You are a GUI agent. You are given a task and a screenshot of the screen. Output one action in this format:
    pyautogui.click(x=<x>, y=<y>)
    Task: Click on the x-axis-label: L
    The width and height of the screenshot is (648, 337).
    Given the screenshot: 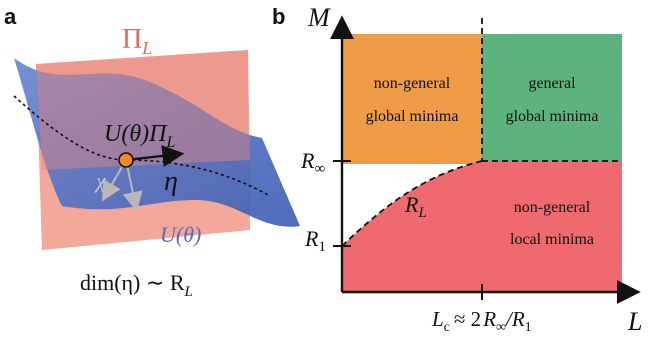 What is the action you would take?
    pyautogui.click(x=634, y=321)
    